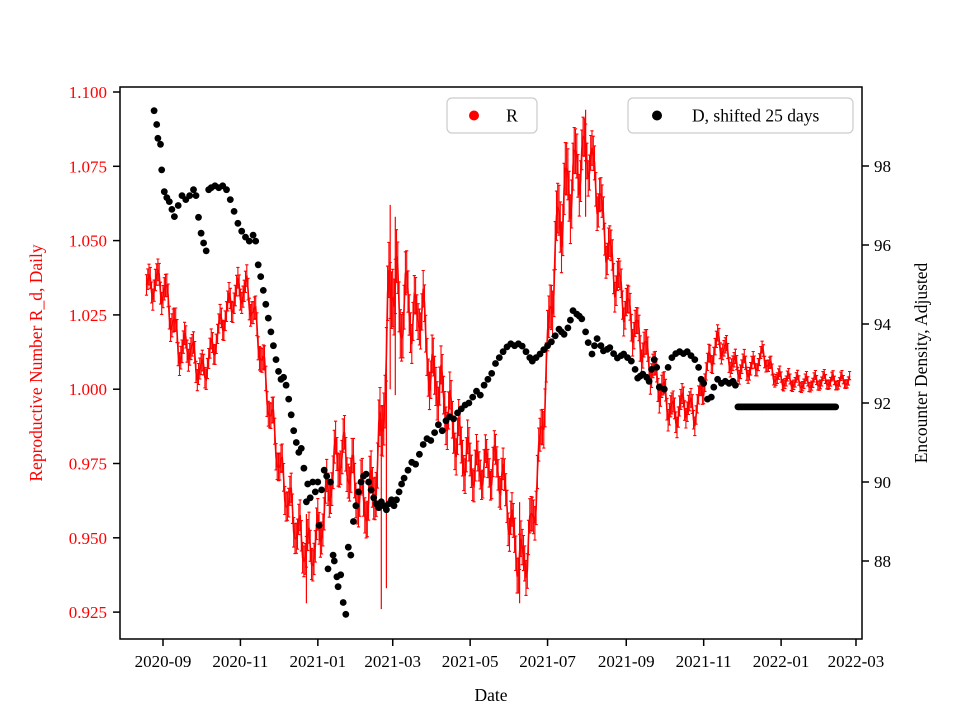  I want to click on legend-D-label: D, shifted 25 days, so click(756, 116).